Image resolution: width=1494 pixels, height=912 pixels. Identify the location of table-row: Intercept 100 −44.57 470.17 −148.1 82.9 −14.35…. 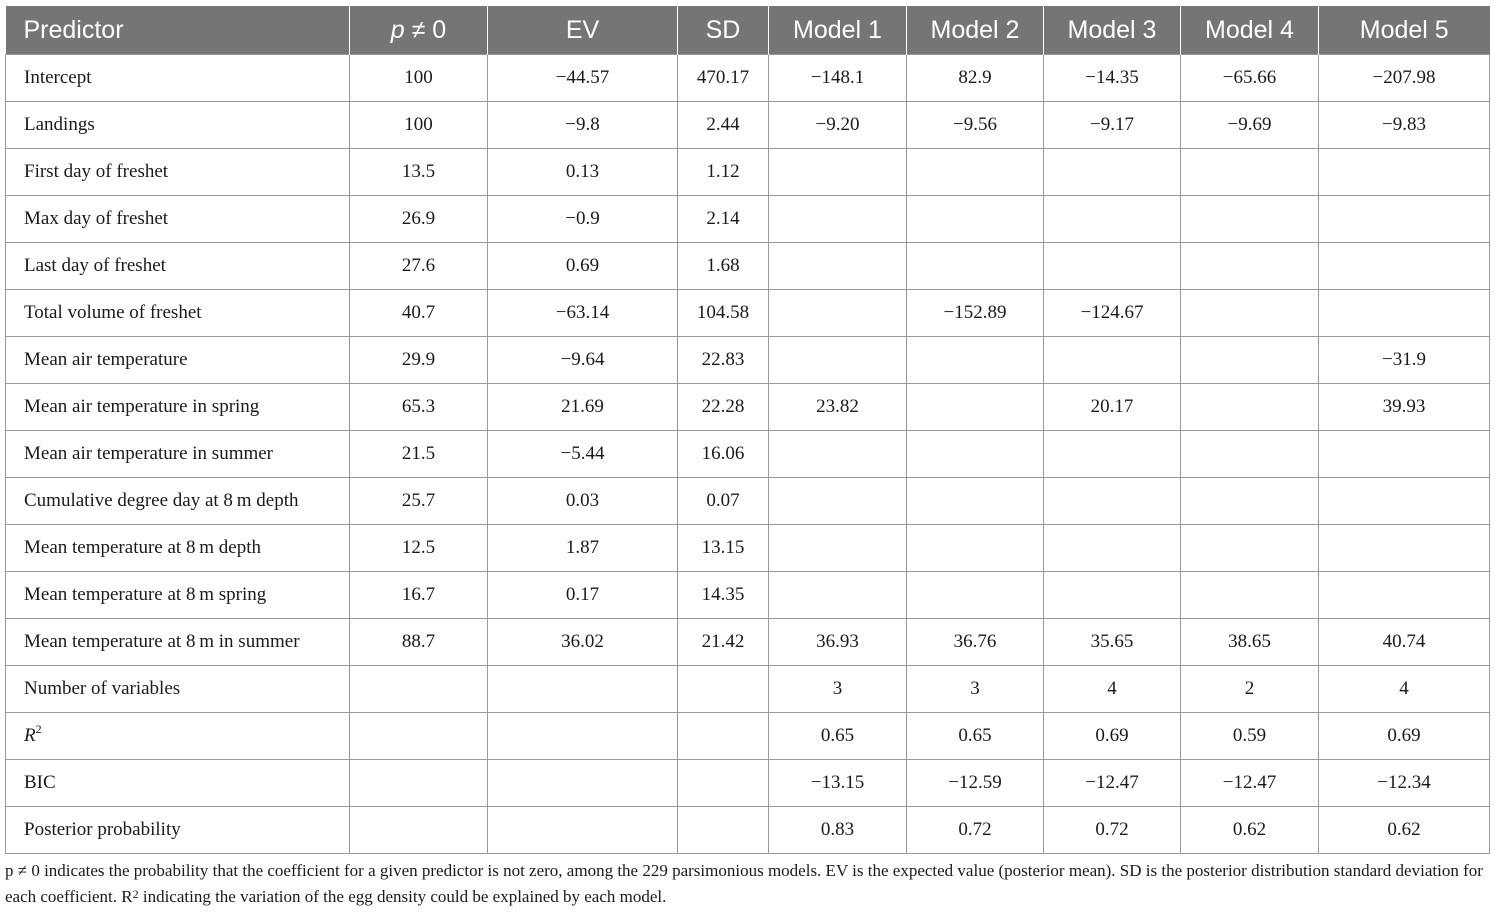
(747, 78).